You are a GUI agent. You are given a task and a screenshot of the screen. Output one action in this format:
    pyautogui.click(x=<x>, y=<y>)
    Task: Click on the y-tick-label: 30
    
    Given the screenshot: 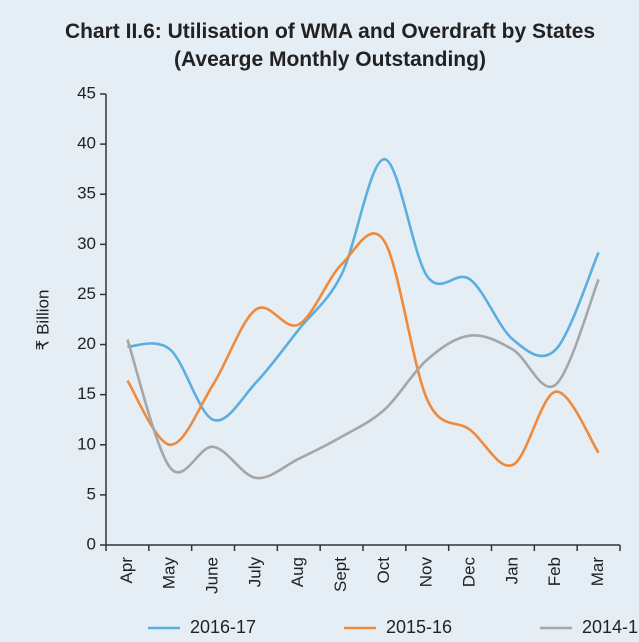 What is the action you would take?
    pyautogui.click(x=86, y=243)
    